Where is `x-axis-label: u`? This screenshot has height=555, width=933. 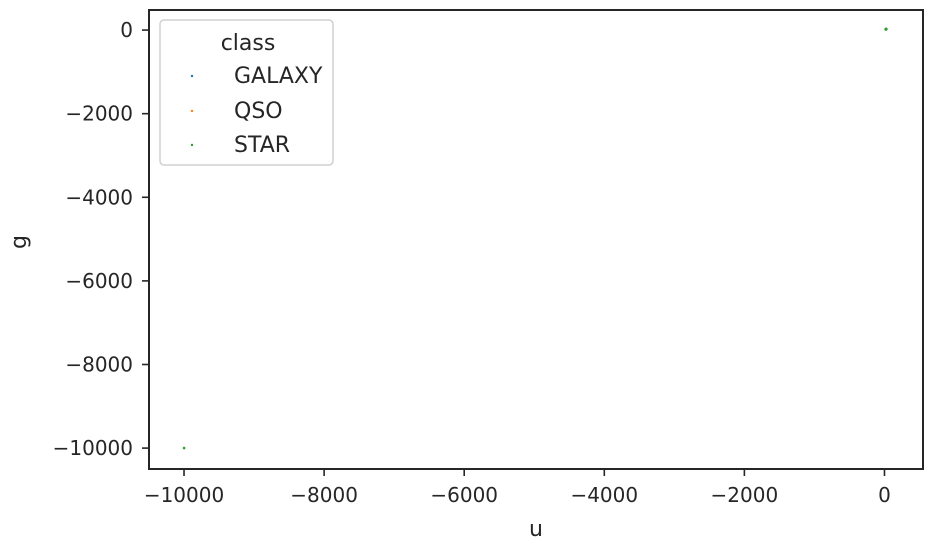 x-axis-label: u is located at coordinates (536, 529).